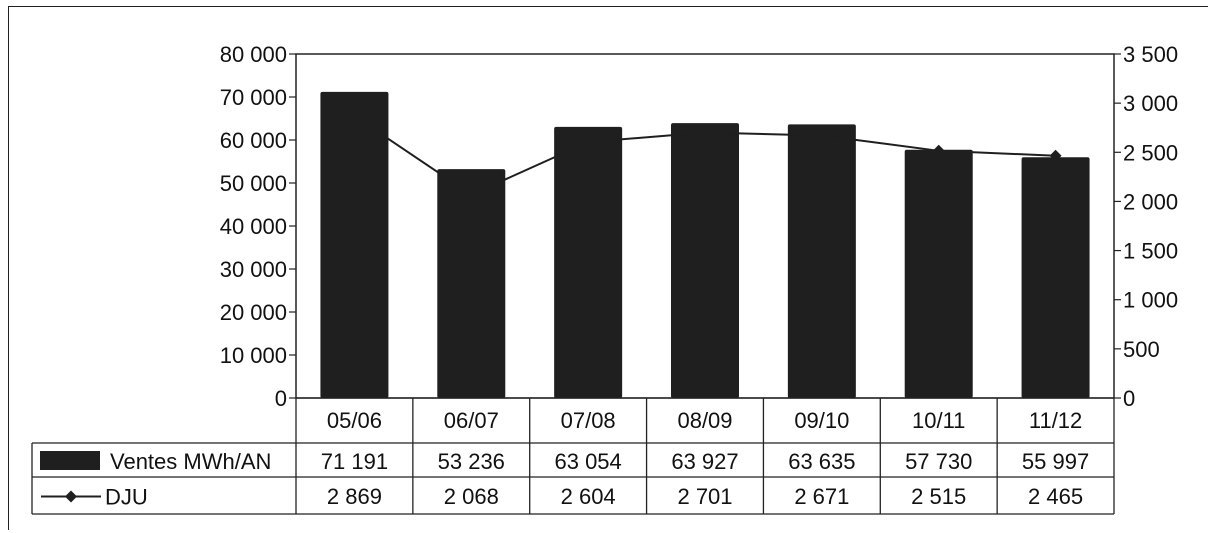  What do you see at coordinates (1150, 201) in the screenshot?
I see `right-tick-label: 2 000` at bounding box center [1150, 201].